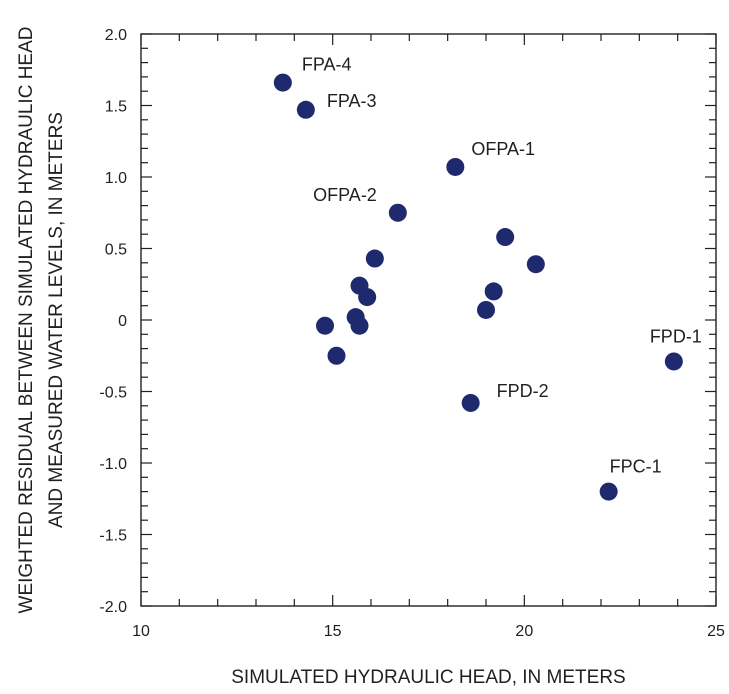 This screenshot has height=694, width=729. What do you see at coordinates (113, 536) in the screenshot?
I see `y-tick-label: -1.5` at bounding box center [113, 536].